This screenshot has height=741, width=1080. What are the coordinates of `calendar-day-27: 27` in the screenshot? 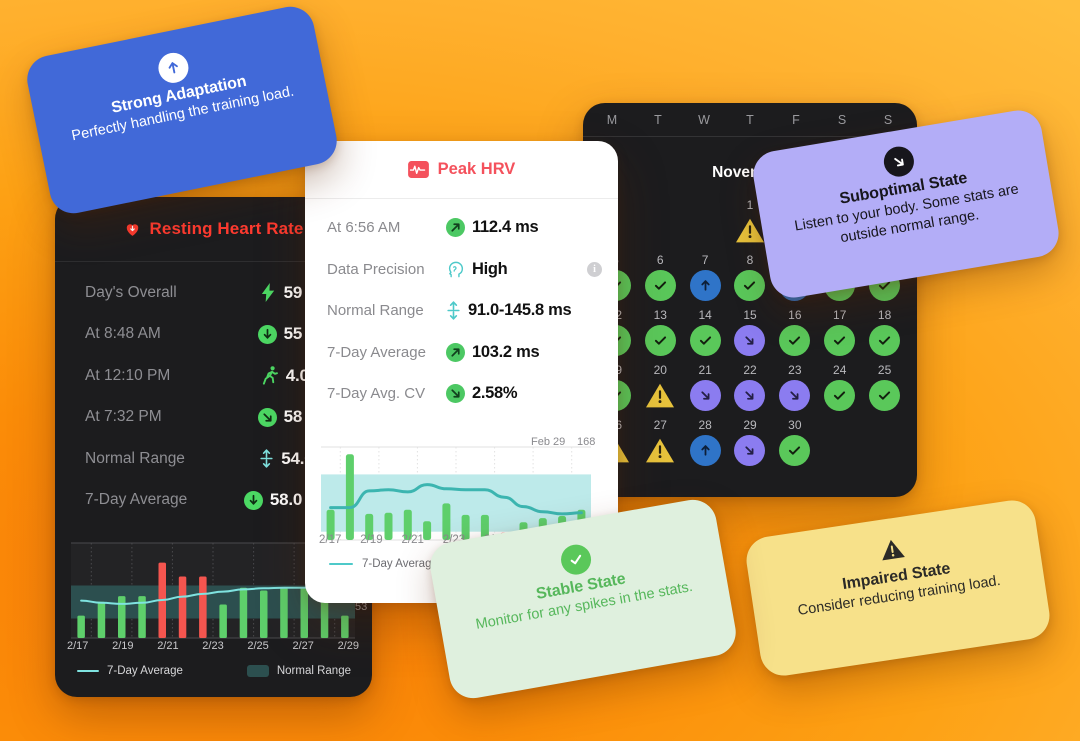 It's located at (660, 442).